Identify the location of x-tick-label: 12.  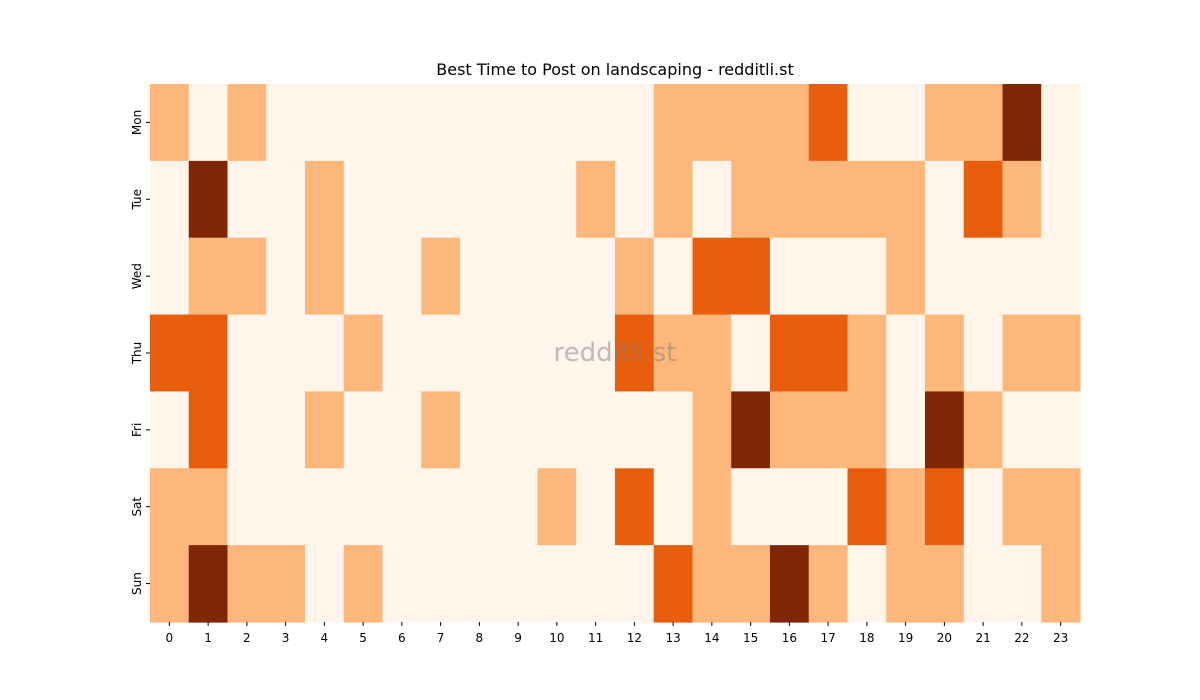
(634, 638).